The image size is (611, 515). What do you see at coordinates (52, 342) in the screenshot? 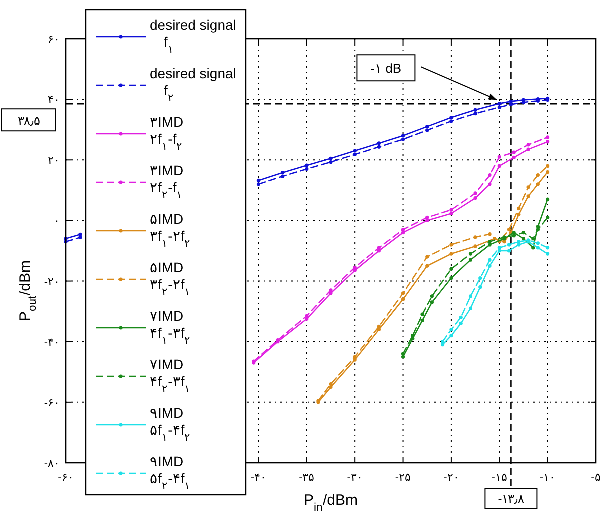
I see `y-tick-label: -۴۰` at bounding box center [52, 342].